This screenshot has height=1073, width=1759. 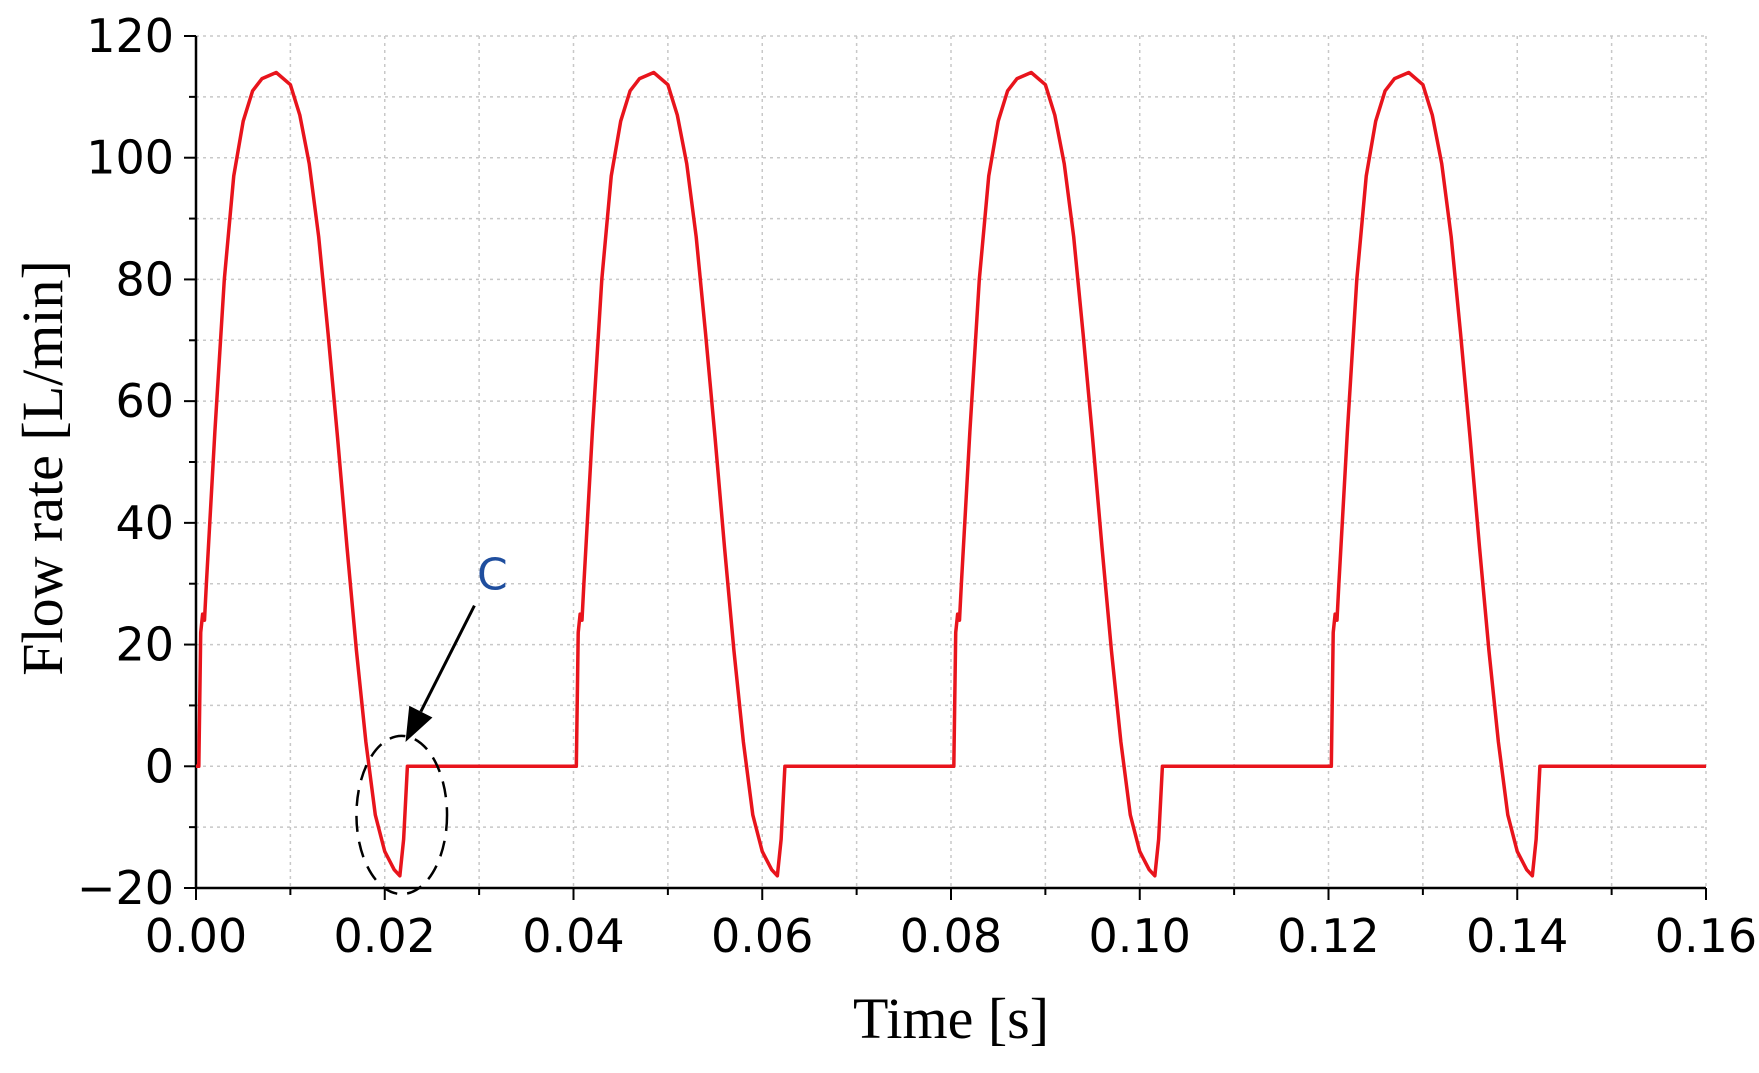 What do you see at coordinates (1706, 936) in the screenshot?
I see `x-tick-label: 0.16` at bounding box center [1706, 936].